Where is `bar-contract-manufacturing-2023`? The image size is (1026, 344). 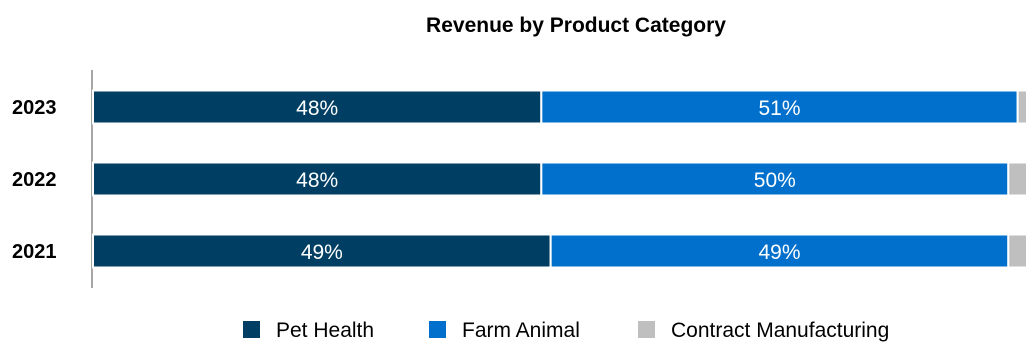 bar-contract-manufacturing-2023 is located at coordinates (1021, 107).